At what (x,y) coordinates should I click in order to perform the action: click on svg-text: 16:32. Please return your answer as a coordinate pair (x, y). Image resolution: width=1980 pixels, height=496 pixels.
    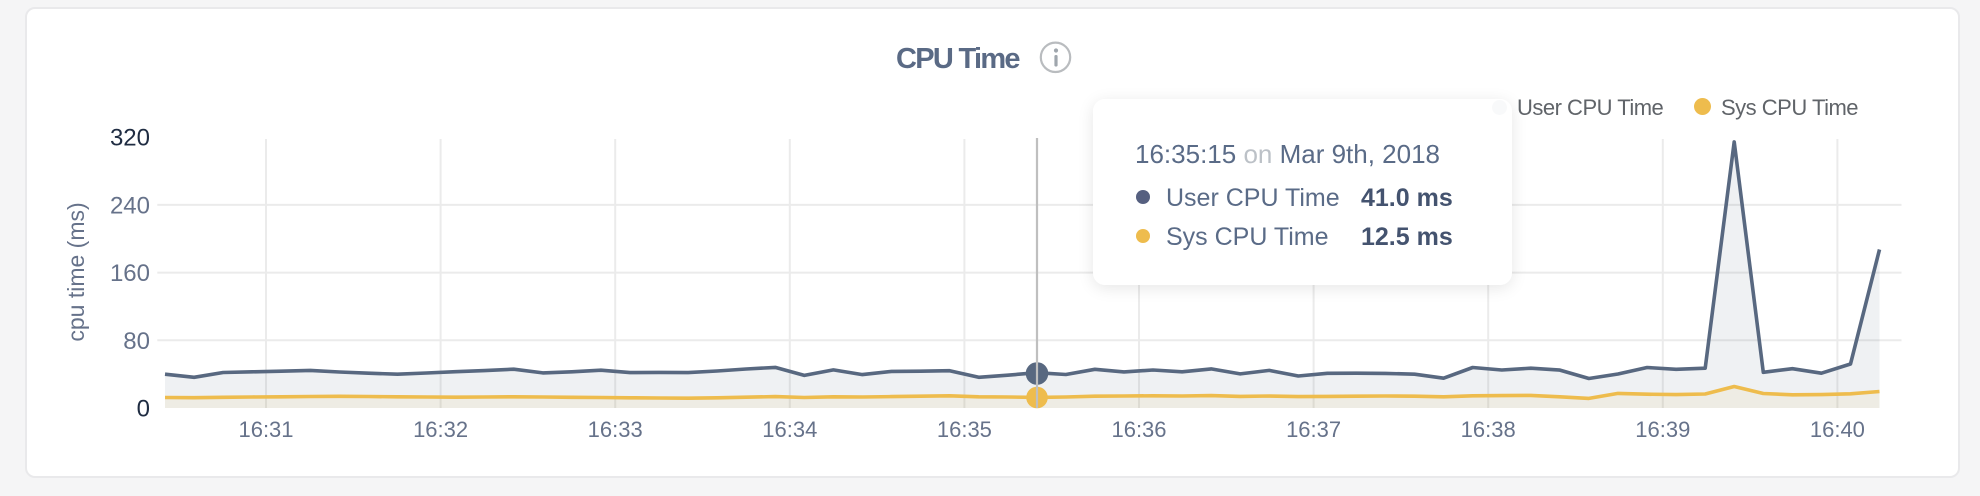
    Looking at the image, I should click on (440, 429).